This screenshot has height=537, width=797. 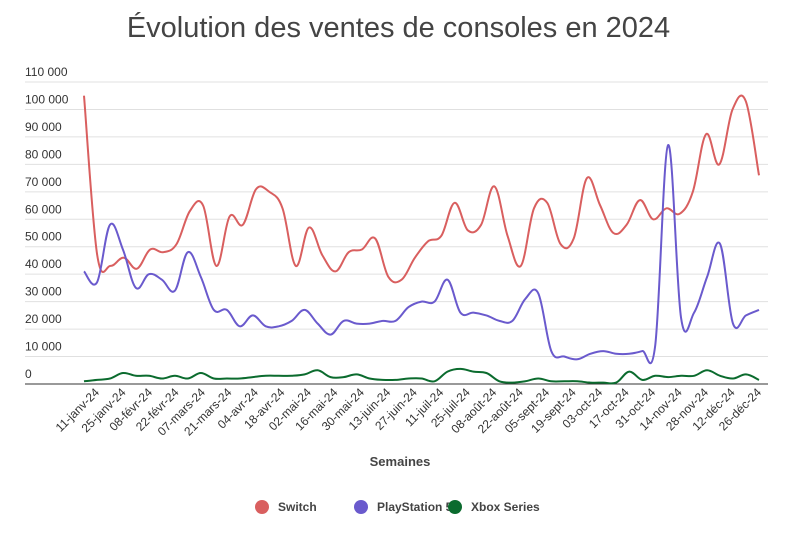 I want to click on y-tick-label: 80 000, so click(x=43, y=154).